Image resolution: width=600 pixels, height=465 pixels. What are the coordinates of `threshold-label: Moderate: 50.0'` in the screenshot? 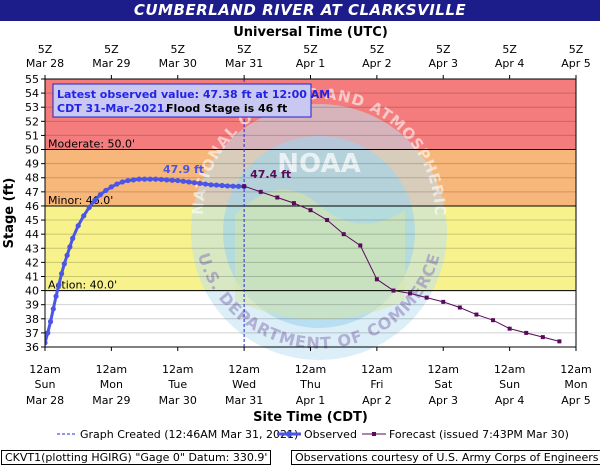 It's located at (91, 144).